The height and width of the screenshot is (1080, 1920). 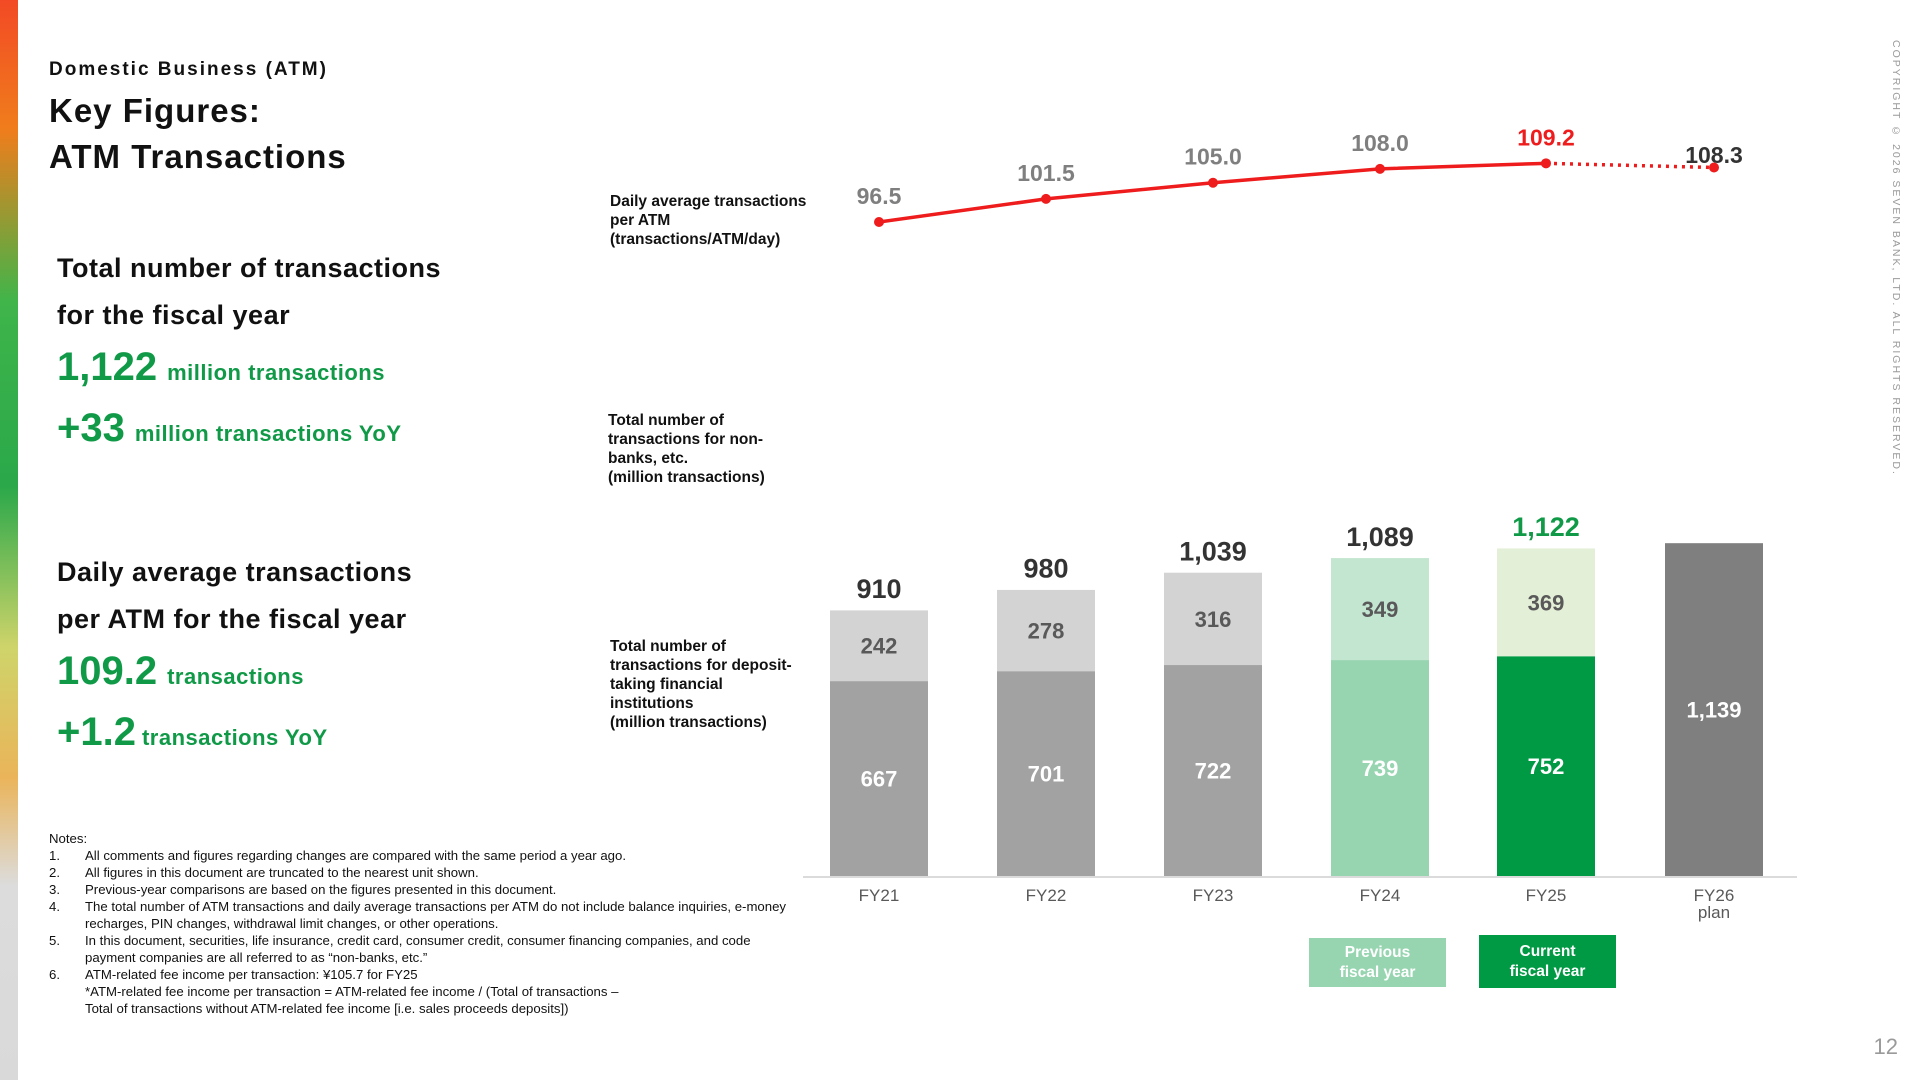 What do you see at coordinates (1380, 537) in the screenshot?
I see `bar-total-label: 1,089` at bounding box center [1380, 537].